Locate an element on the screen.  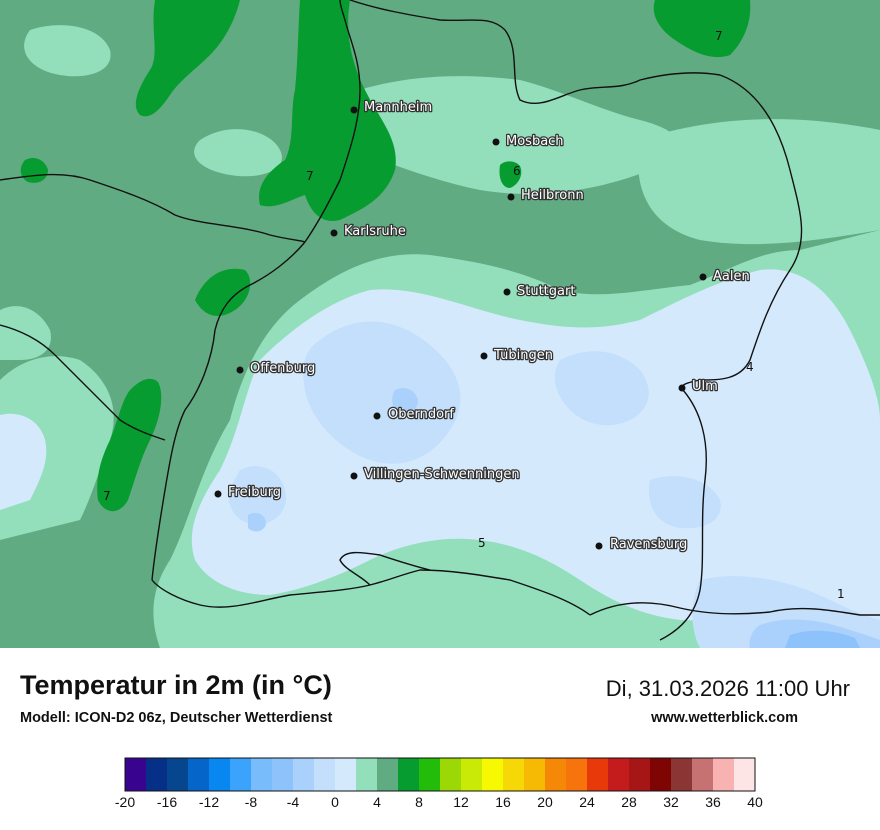
city-oberndorf: Oberndorf is located at coordinates (414, 414).